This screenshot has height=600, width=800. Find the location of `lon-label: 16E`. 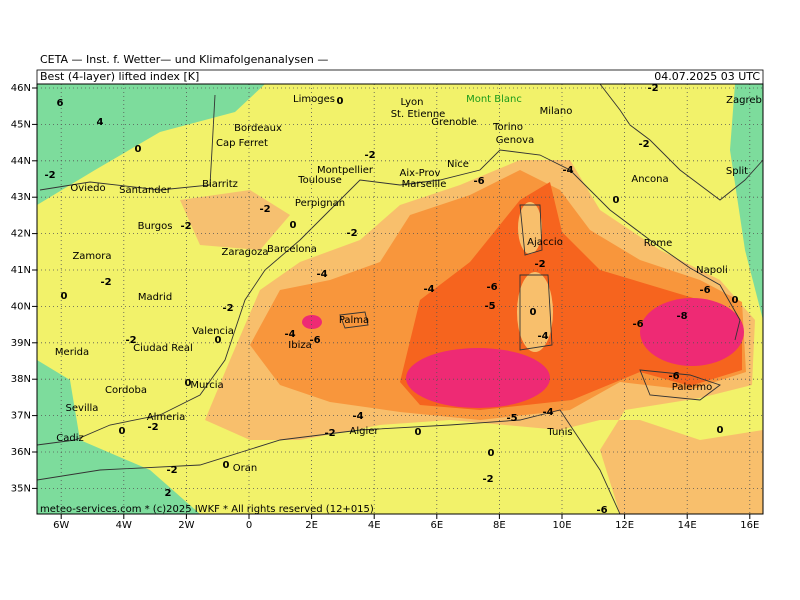

lon-label: 16E is located at coordinates (749, 525).